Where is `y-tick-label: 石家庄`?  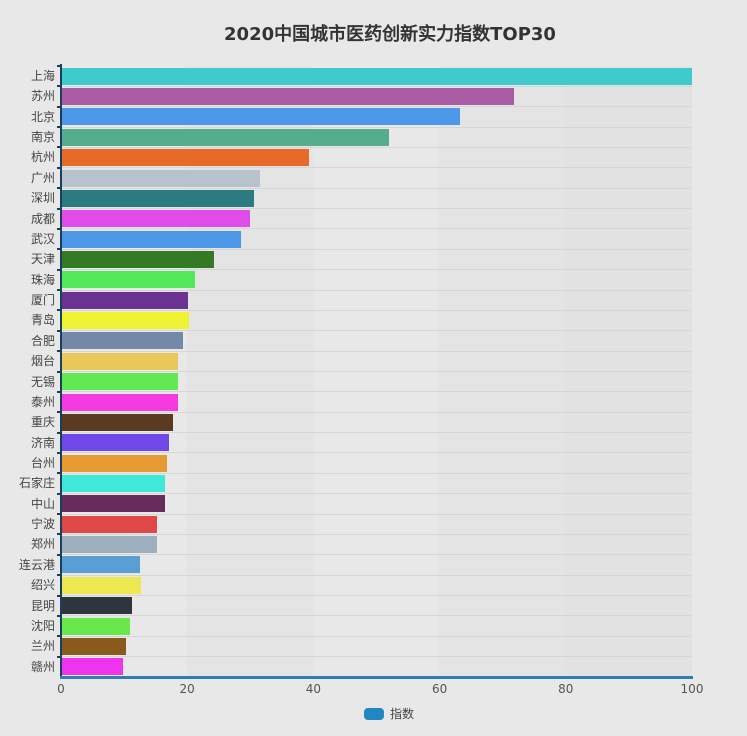
y-tick-label: 石家庄 is located at coordinates (36, 483).